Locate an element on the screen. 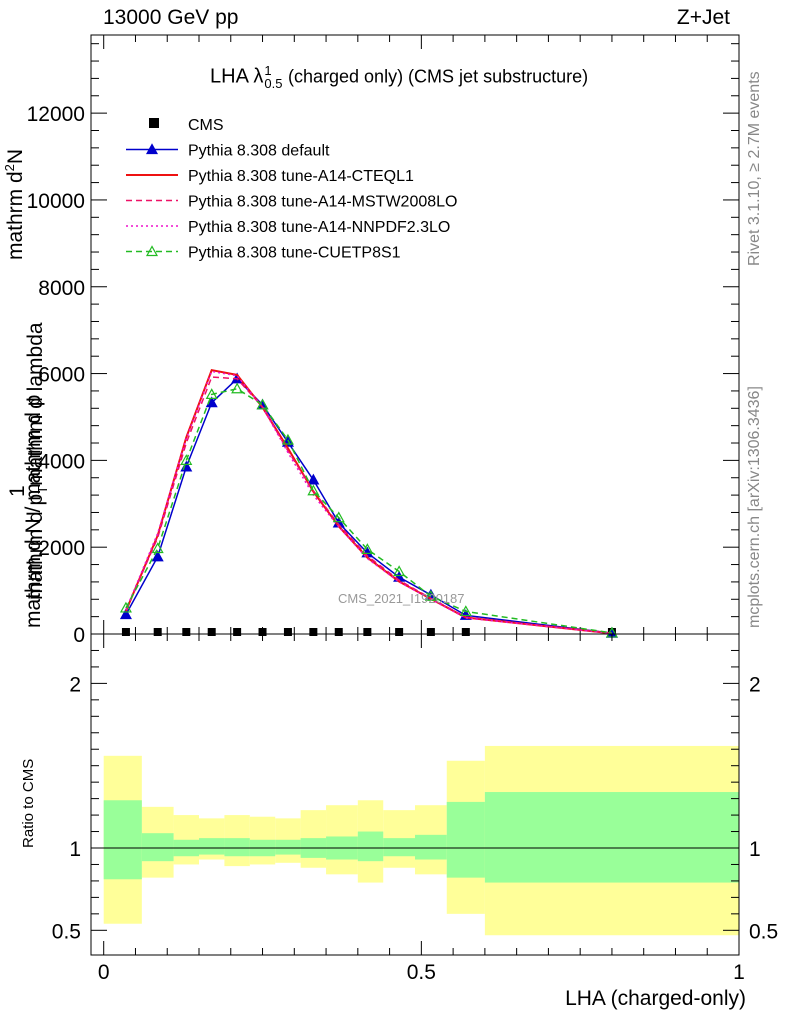 The height and width of the screenshot is (1024, 786). ratio-y-tick-label-right: 1 is located at coordinates (755, 849).